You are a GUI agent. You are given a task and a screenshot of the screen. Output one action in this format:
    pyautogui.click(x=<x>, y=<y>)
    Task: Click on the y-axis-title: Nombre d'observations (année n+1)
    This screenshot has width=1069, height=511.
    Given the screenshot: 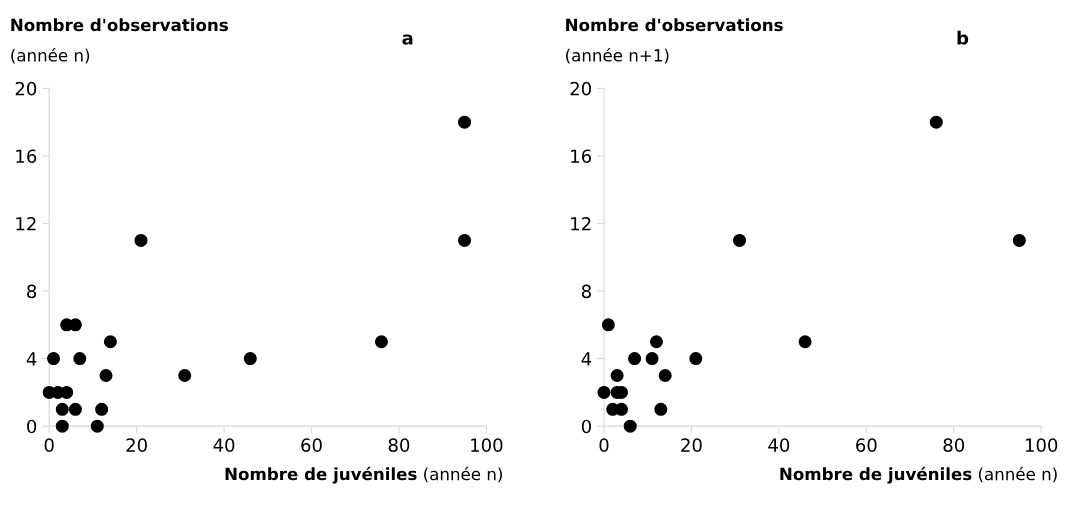 What is the action you would take?
    pyautogui.click(x=674, y=41)
    